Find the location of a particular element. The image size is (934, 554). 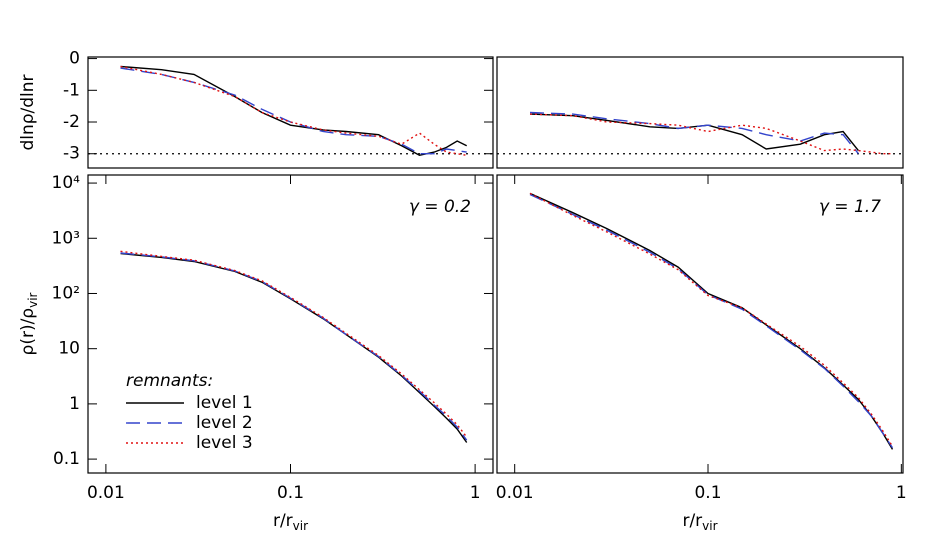

legend-title: remnants: is located at coordinates (169, 381).